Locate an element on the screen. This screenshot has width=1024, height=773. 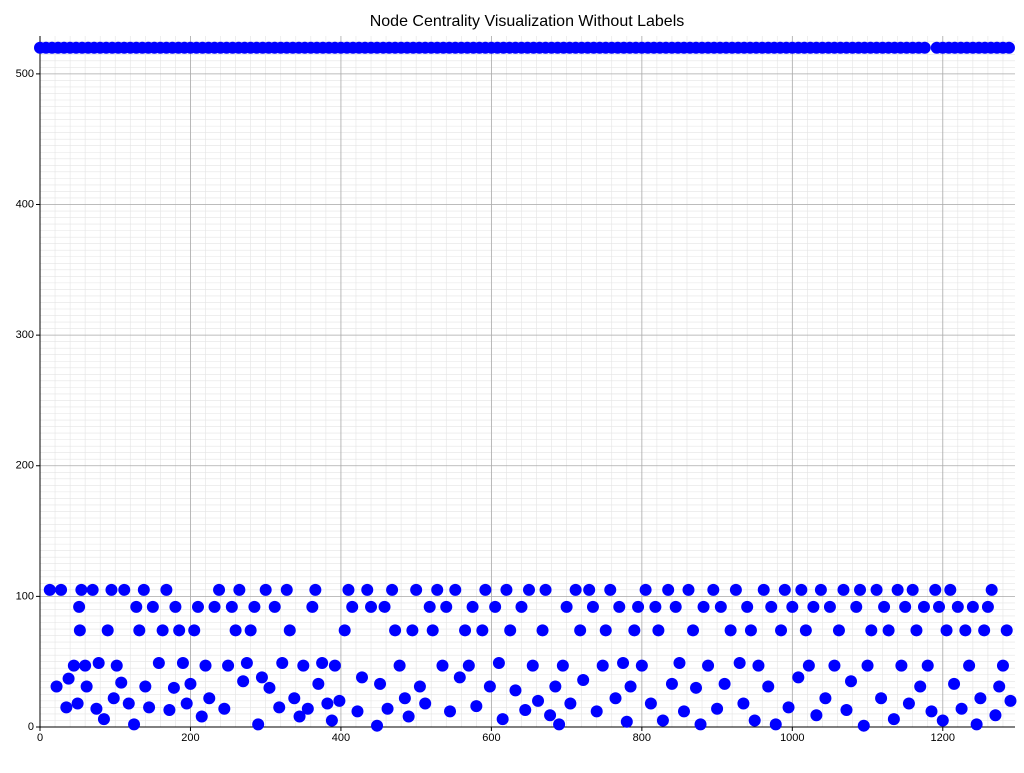
x-tick-label: 600 is located at coordinates (491, 738).